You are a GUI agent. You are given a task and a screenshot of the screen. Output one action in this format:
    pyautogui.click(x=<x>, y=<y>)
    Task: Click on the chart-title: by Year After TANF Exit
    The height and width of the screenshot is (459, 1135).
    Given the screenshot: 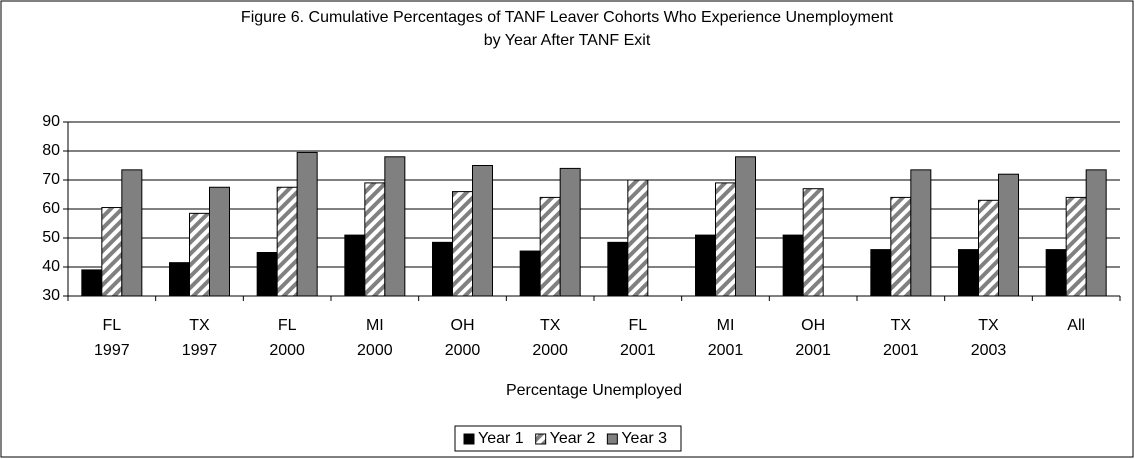 What is the action you would take?
    pyautogui.click(x=567, y=40)
    